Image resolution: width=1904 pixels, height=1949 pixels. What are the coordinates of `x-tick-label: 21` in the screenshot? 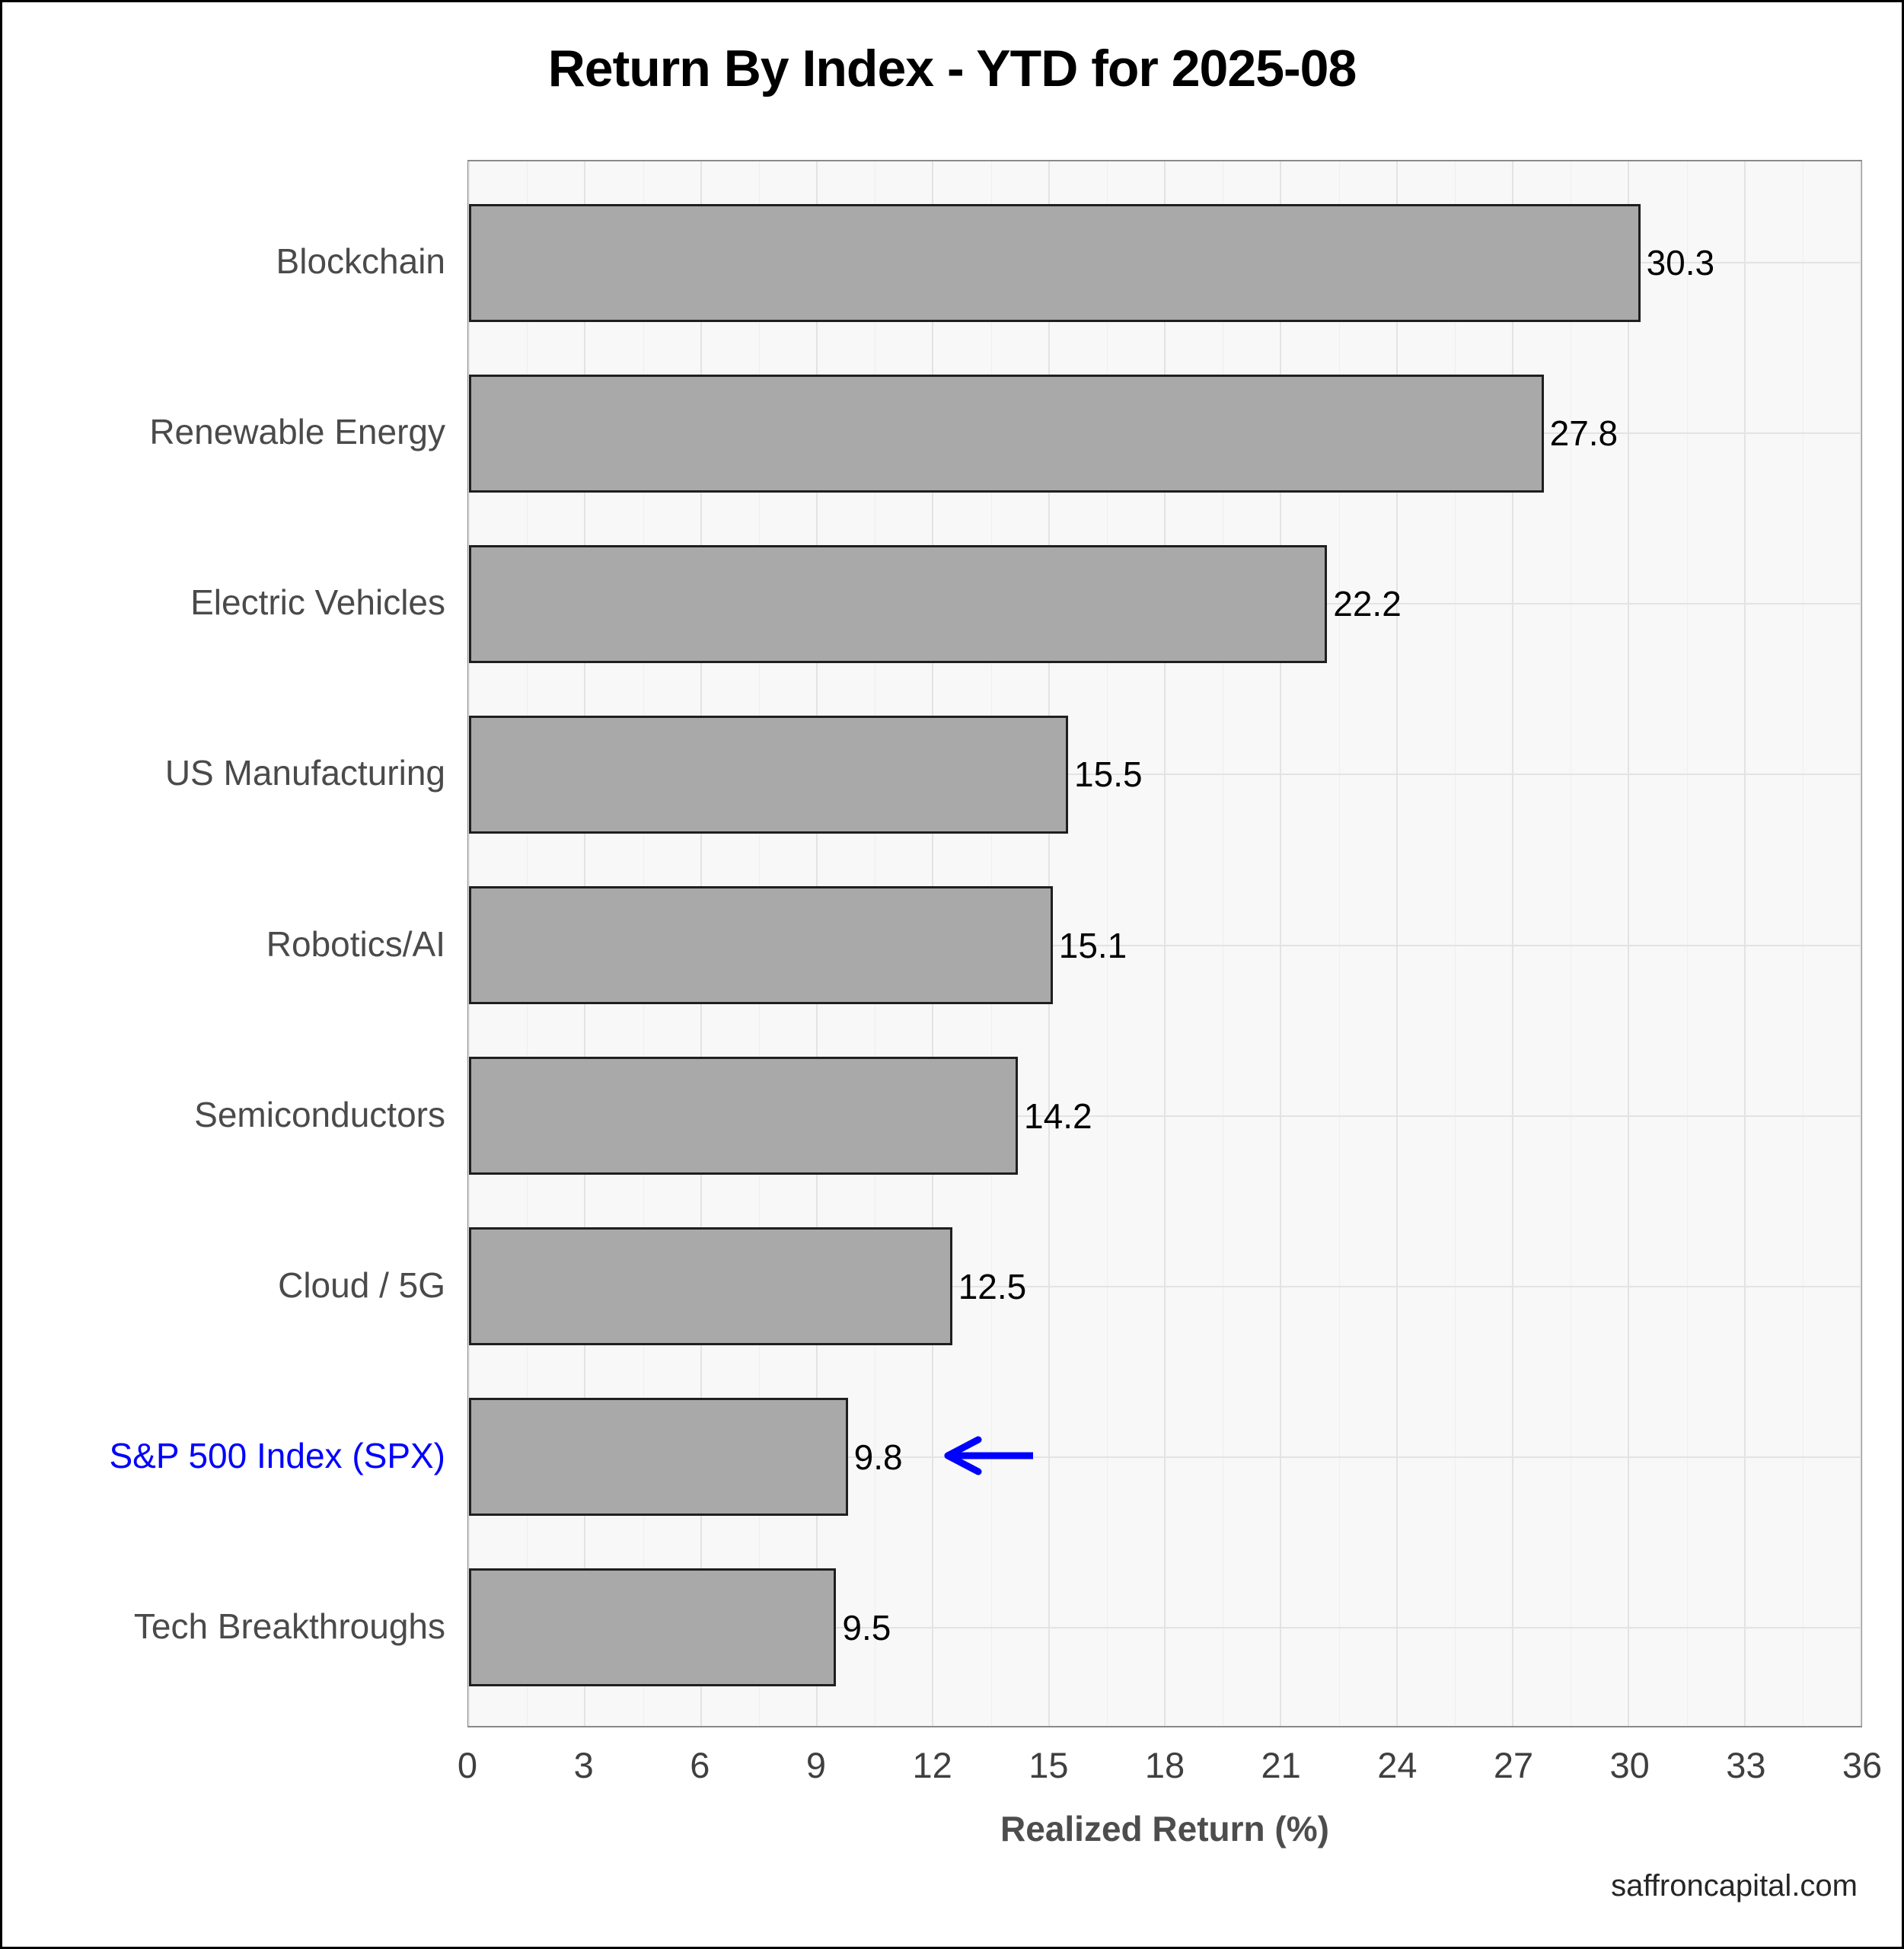 It's located at (1281, 1765).